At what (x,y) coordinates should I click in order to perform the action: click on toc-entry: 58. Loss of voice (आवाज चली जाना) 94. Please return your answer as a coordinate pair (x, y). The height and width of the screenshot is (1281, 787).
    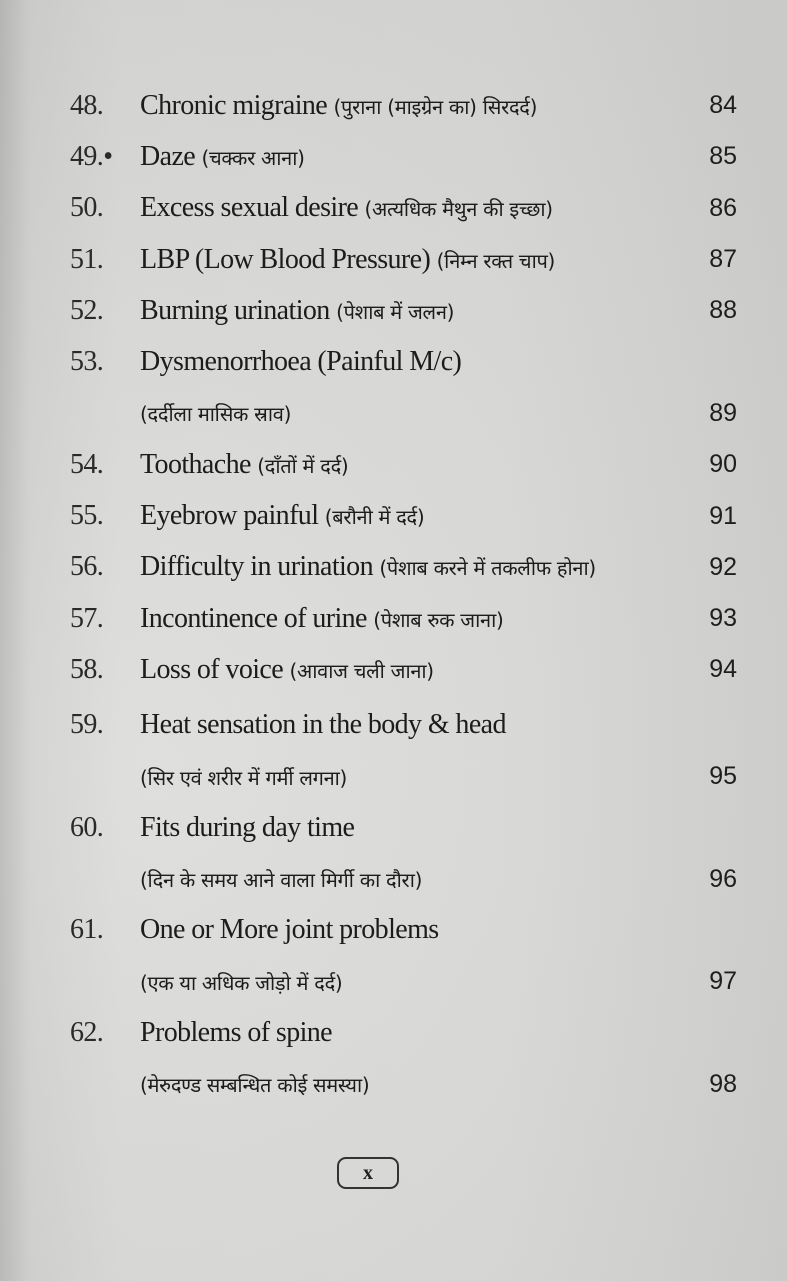
    Looking at the image, I should click on (393, 669).